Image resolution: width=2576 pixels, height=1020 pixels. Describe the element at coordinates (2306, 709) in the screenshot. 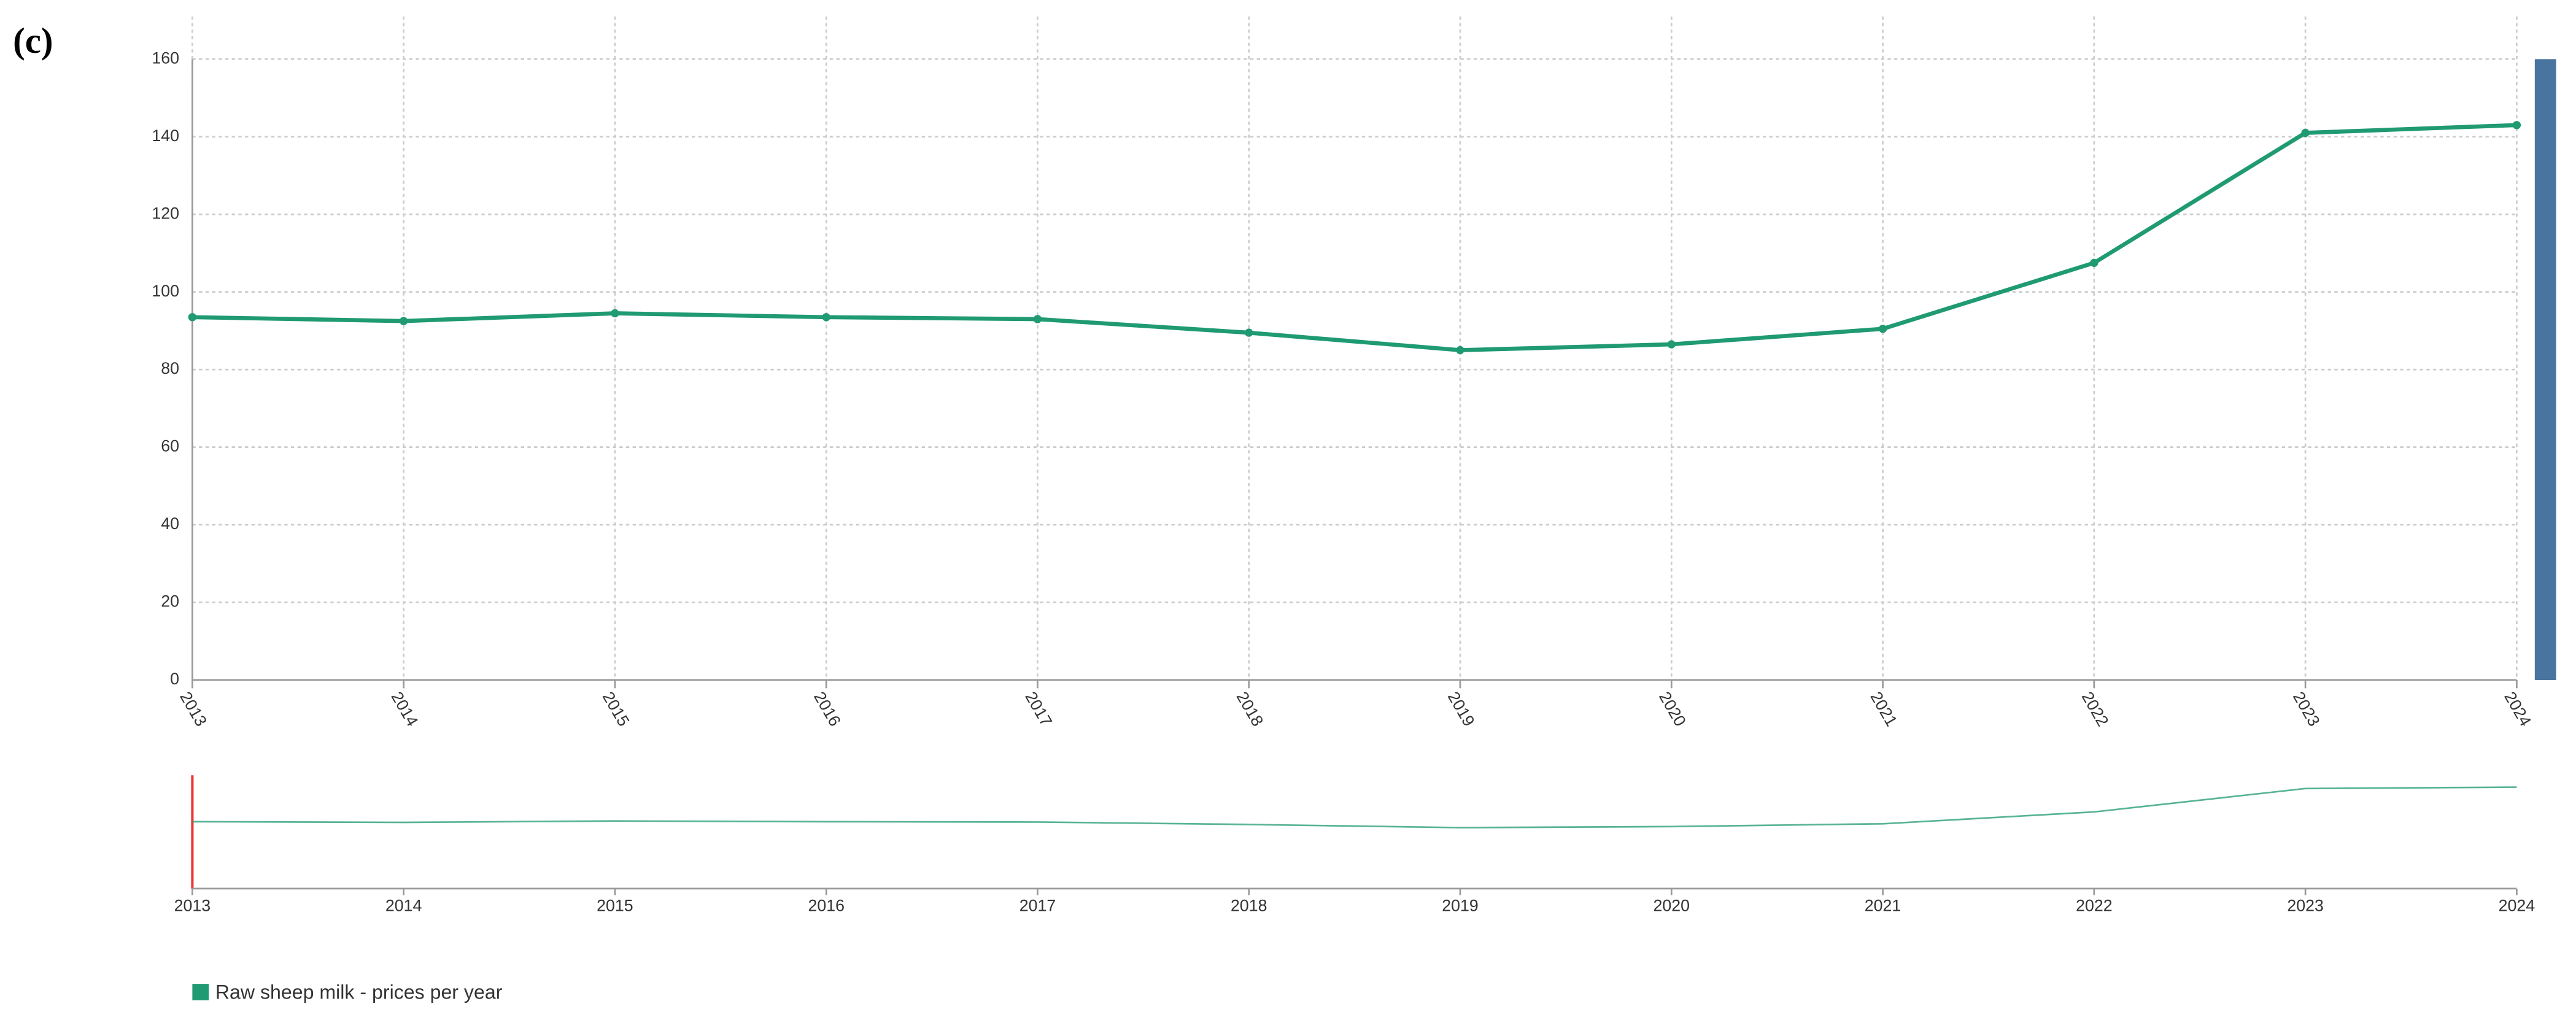

I see `x-tick-label: 2023` at that location.